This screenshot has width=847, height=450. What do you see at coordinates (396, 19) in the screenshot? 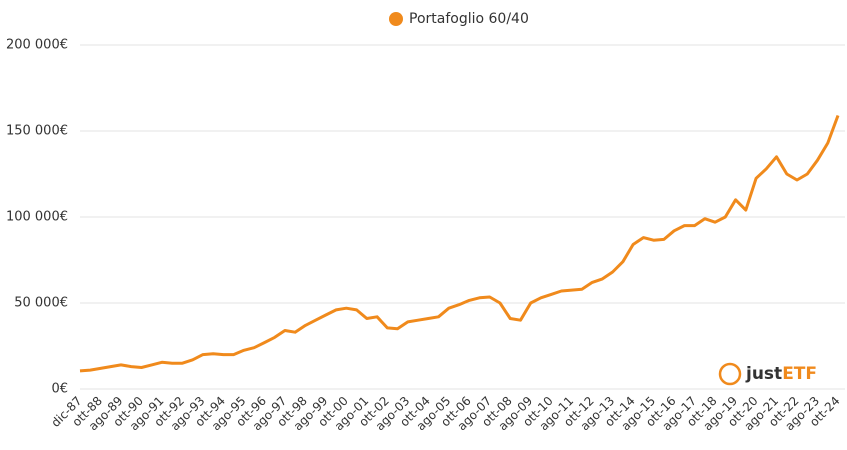
I see `legend-marker` at bounding box center [396, 19].